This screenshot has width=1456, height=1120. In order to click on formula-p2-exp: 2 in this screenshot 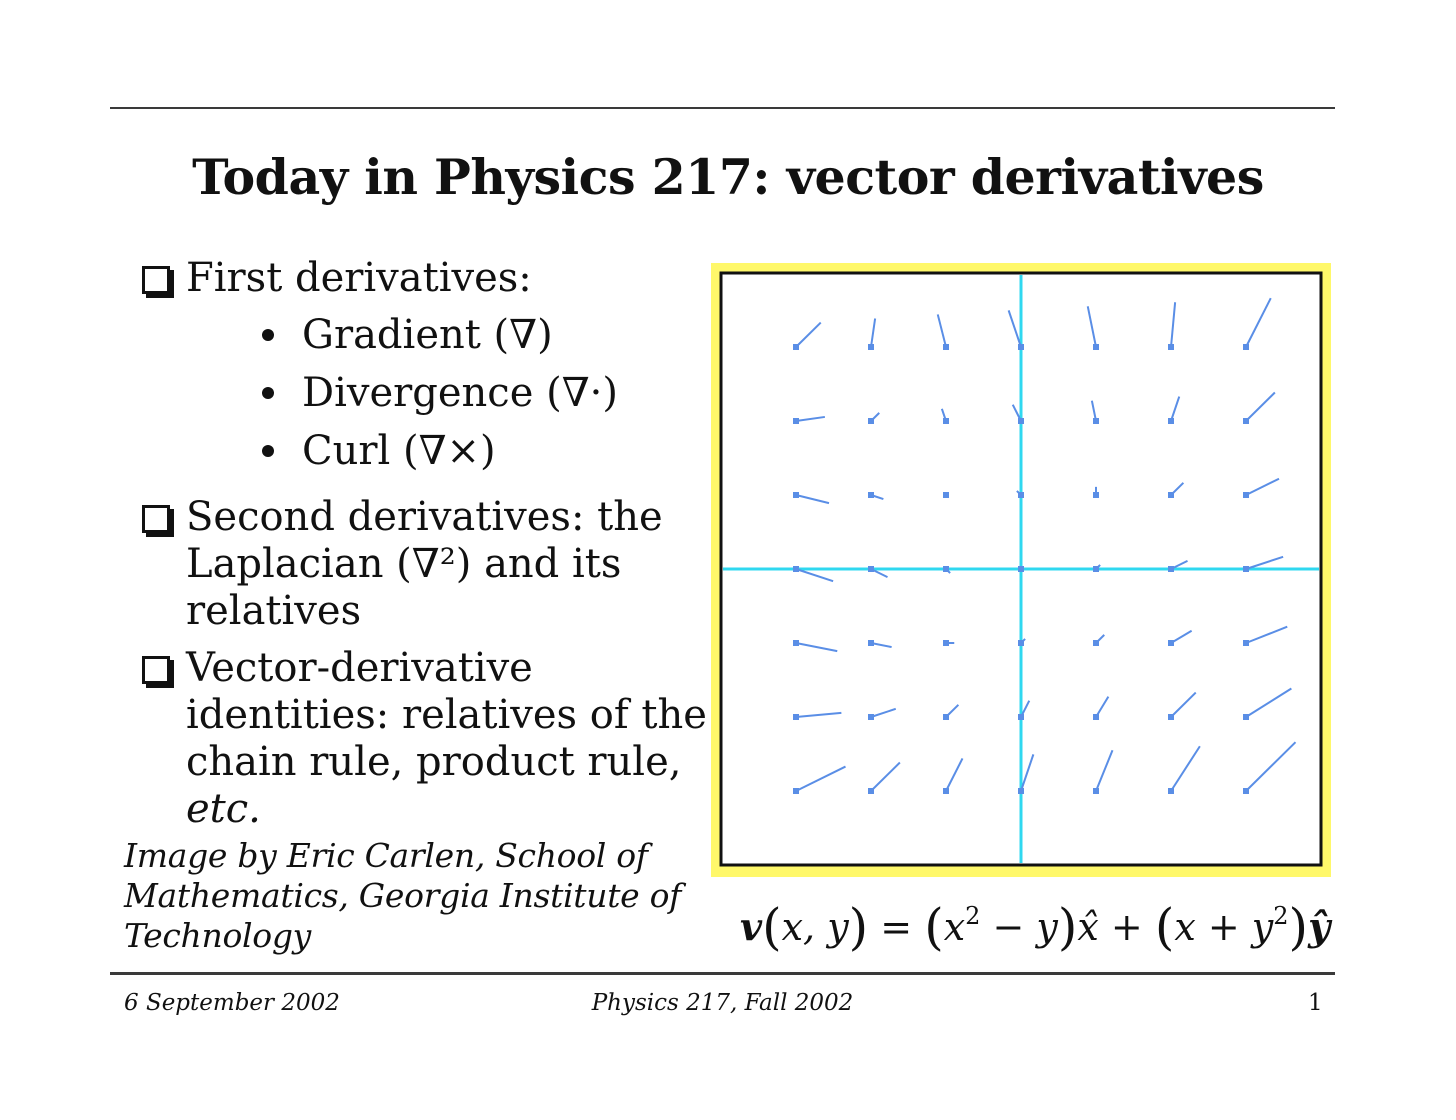, I will do `click(1281, 916)`.